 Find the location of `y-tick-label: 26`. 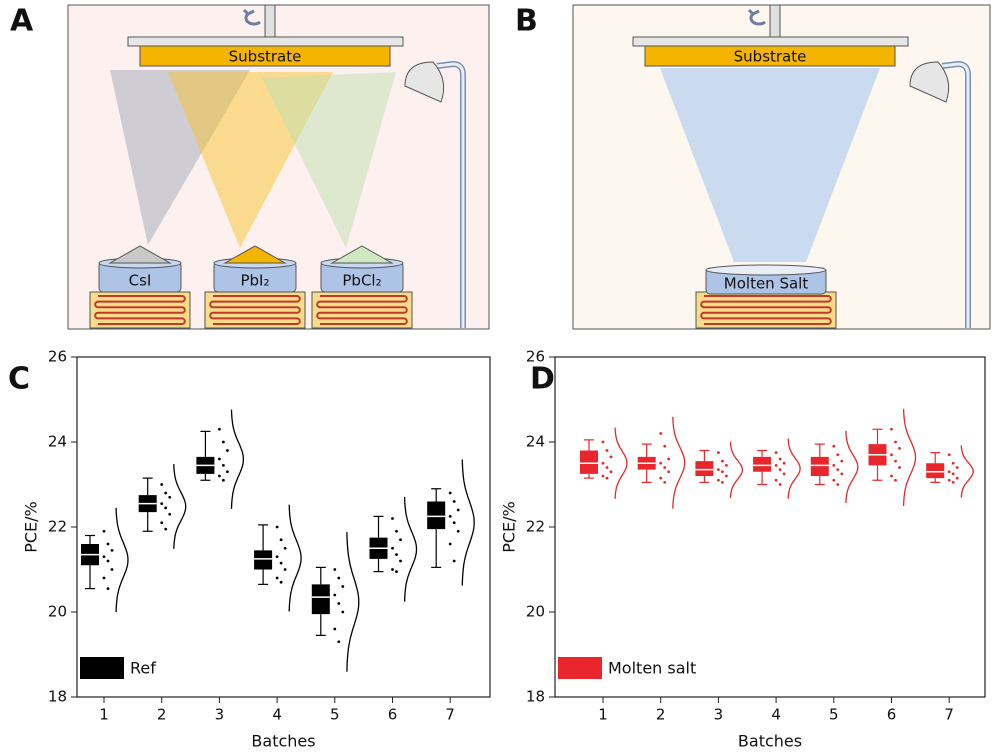

y-tick-label: 26 is located at coordinates (535, 357).